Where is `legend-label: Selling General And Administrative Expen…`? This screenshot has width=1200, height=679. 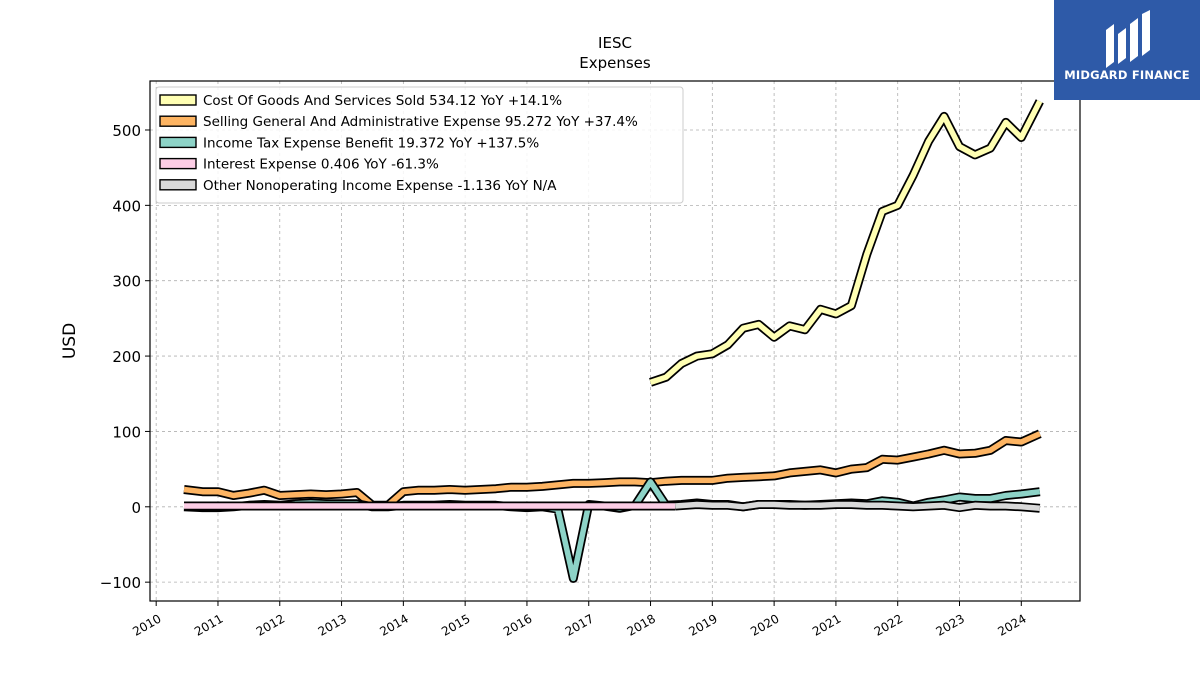
legend-label: Selling General And Administrative Expen… is located at coordinates (420, 122).